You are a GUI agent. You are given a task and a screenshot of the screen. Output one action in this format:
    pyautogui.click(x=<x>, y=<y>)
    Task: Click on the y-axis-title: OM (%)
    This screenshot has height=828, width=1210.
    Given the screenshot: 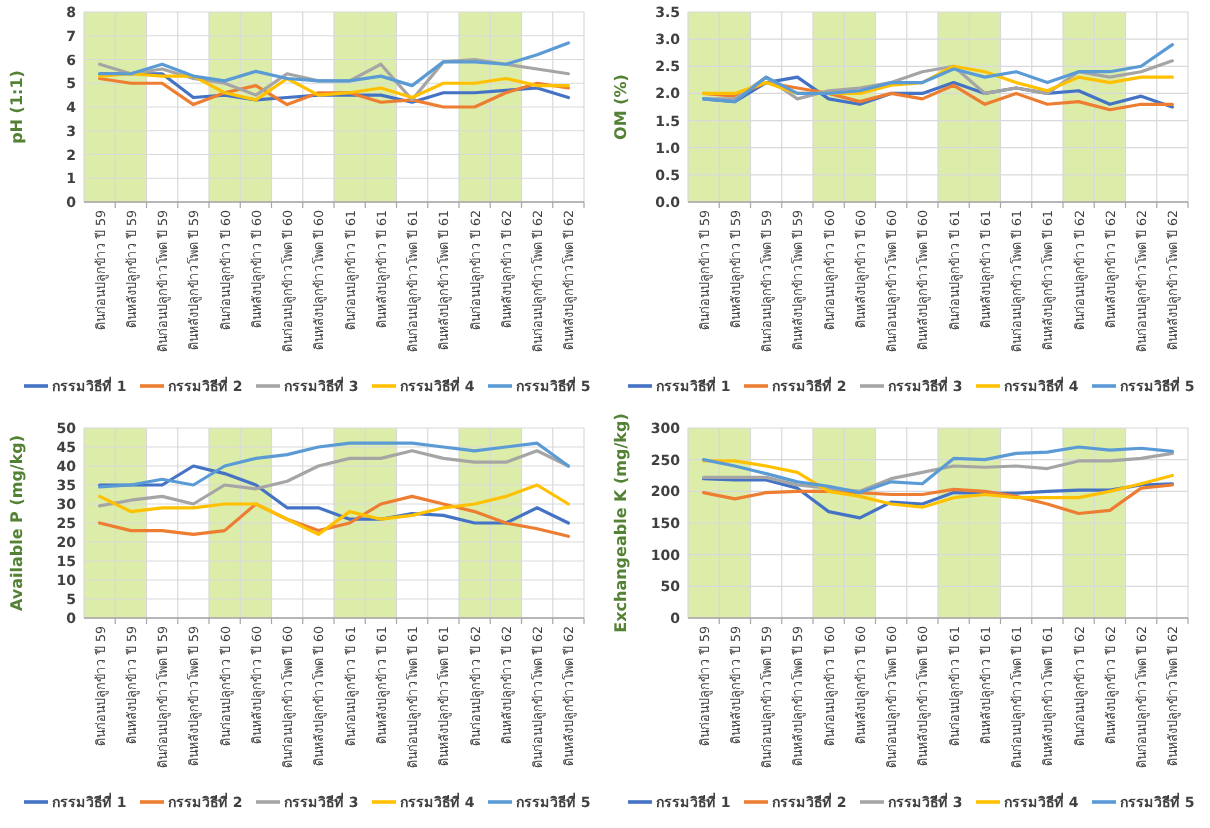 What is the action you would take?
    pyautogui.click(x=621, y=107)
    